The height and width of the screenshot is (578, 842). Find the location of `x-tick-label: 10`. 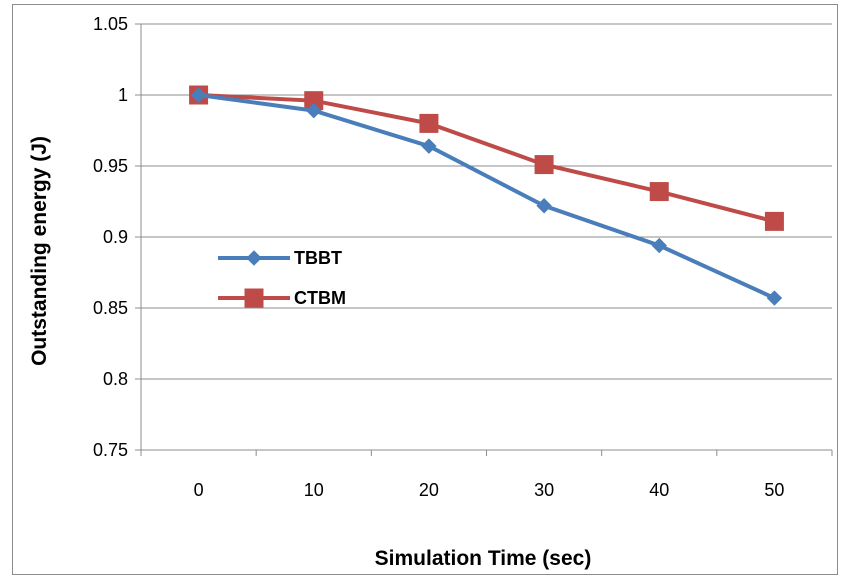

x-tick-label: 10 is located at coordinates (314, 490).